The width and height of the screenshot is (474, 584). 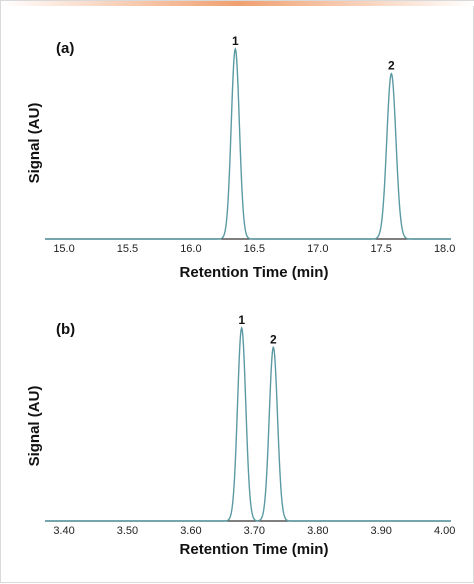 I want to click on panel-a-tick-label: 15.0, so click(x=63, y=249).